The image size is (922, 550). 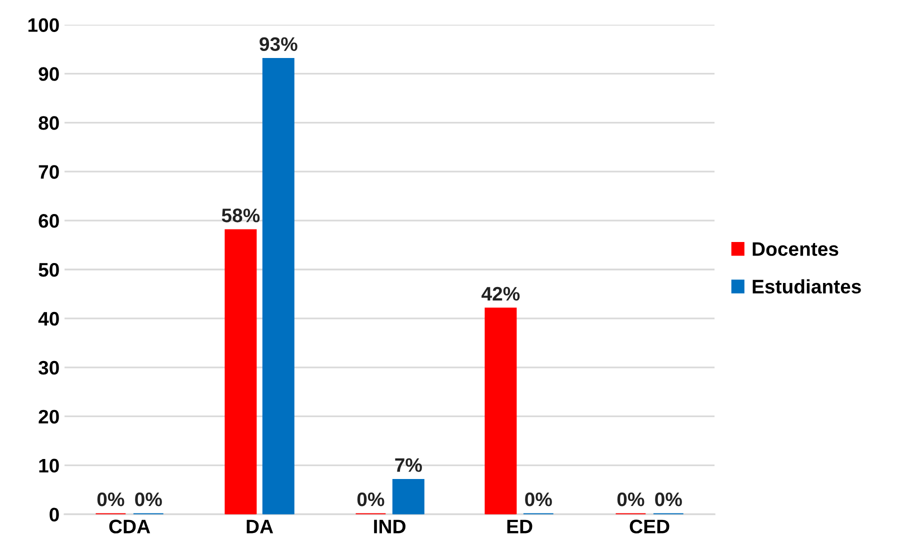 What do you see at coordinates (49, 465) in the screenshot?
I see `y-tick-label: 10` at bounding box center [49, 465].